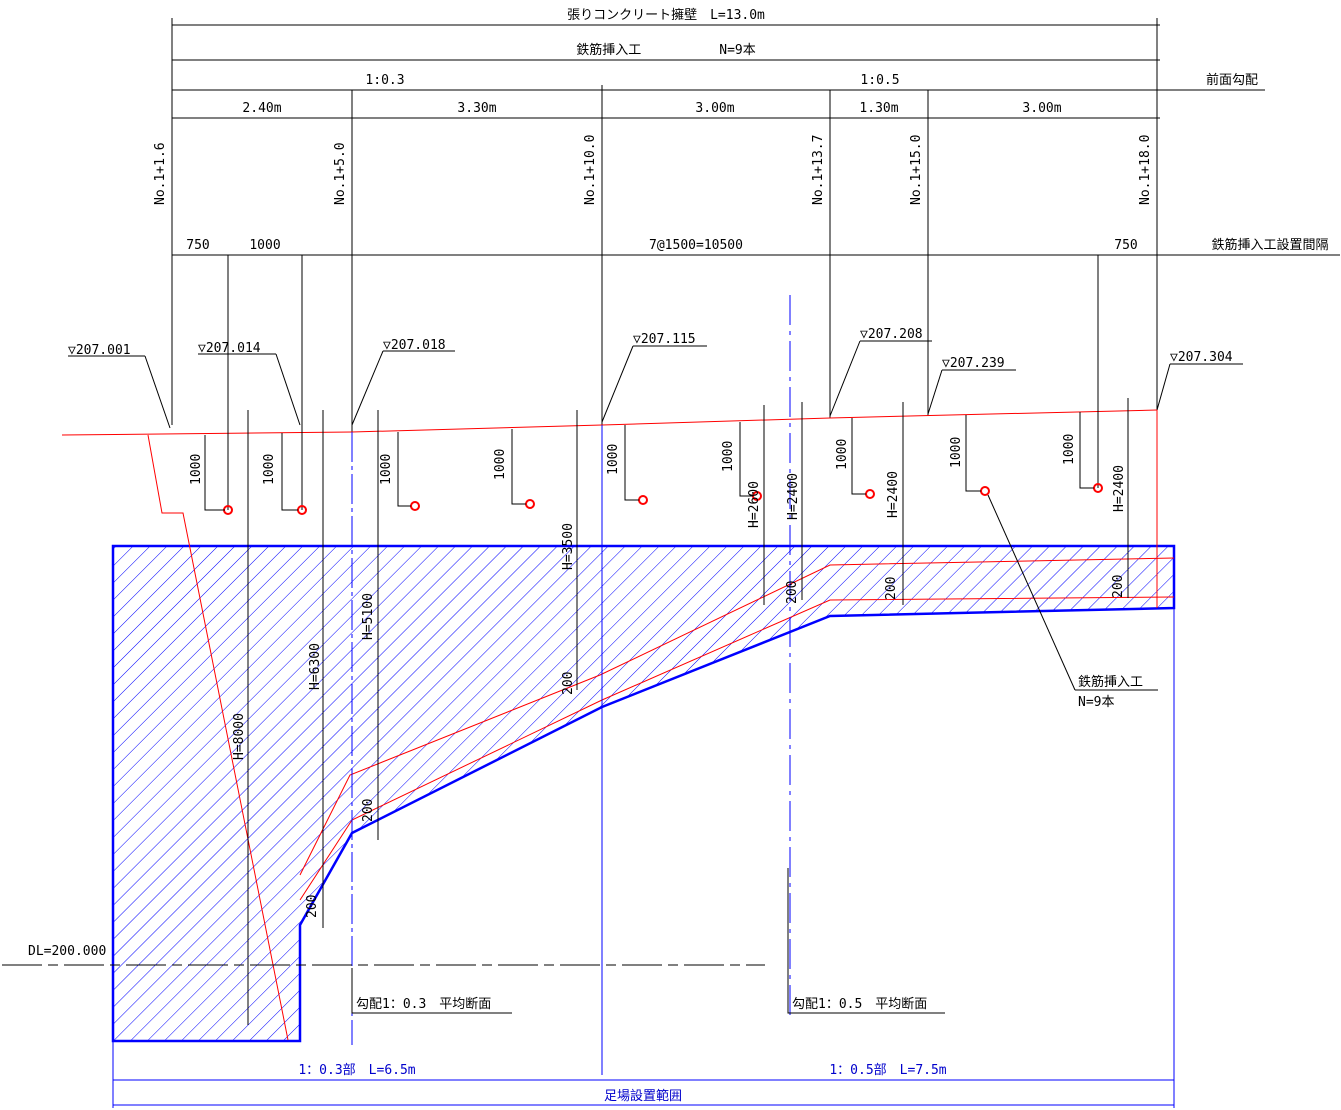  What do you see at coordinates (261, 108) in the screenshot?
I see `segment-1-label: 2.40m` at bounding box center [261, 108].